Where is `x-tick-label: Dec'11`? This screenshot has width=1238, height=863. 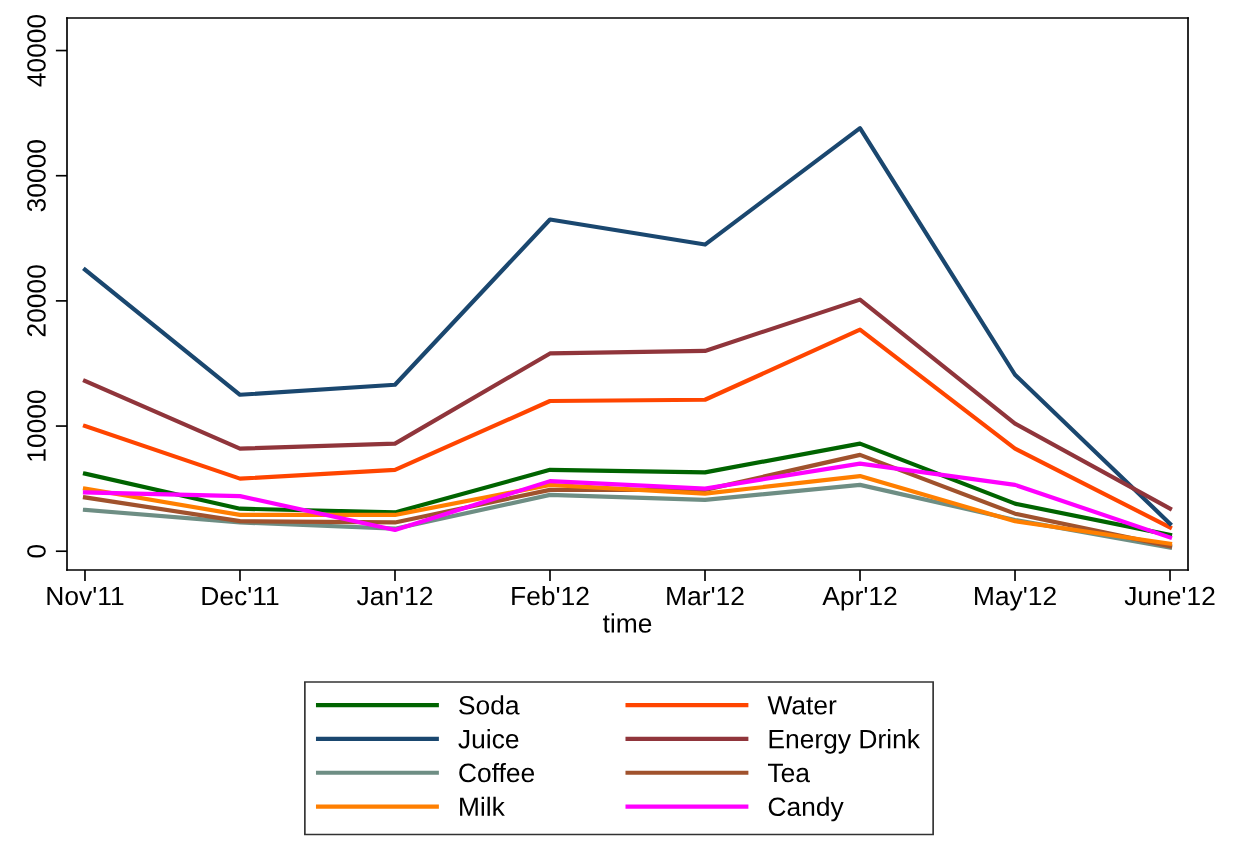
x-tick-label: Dec'11 is located at coordinates (240, 596).